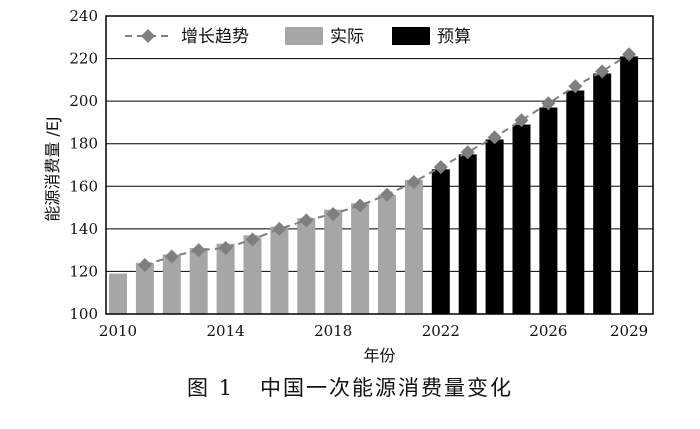 The width and height of the screenshot is (700, 429). I want to click on trend-marker-2024, so click(494, 137).